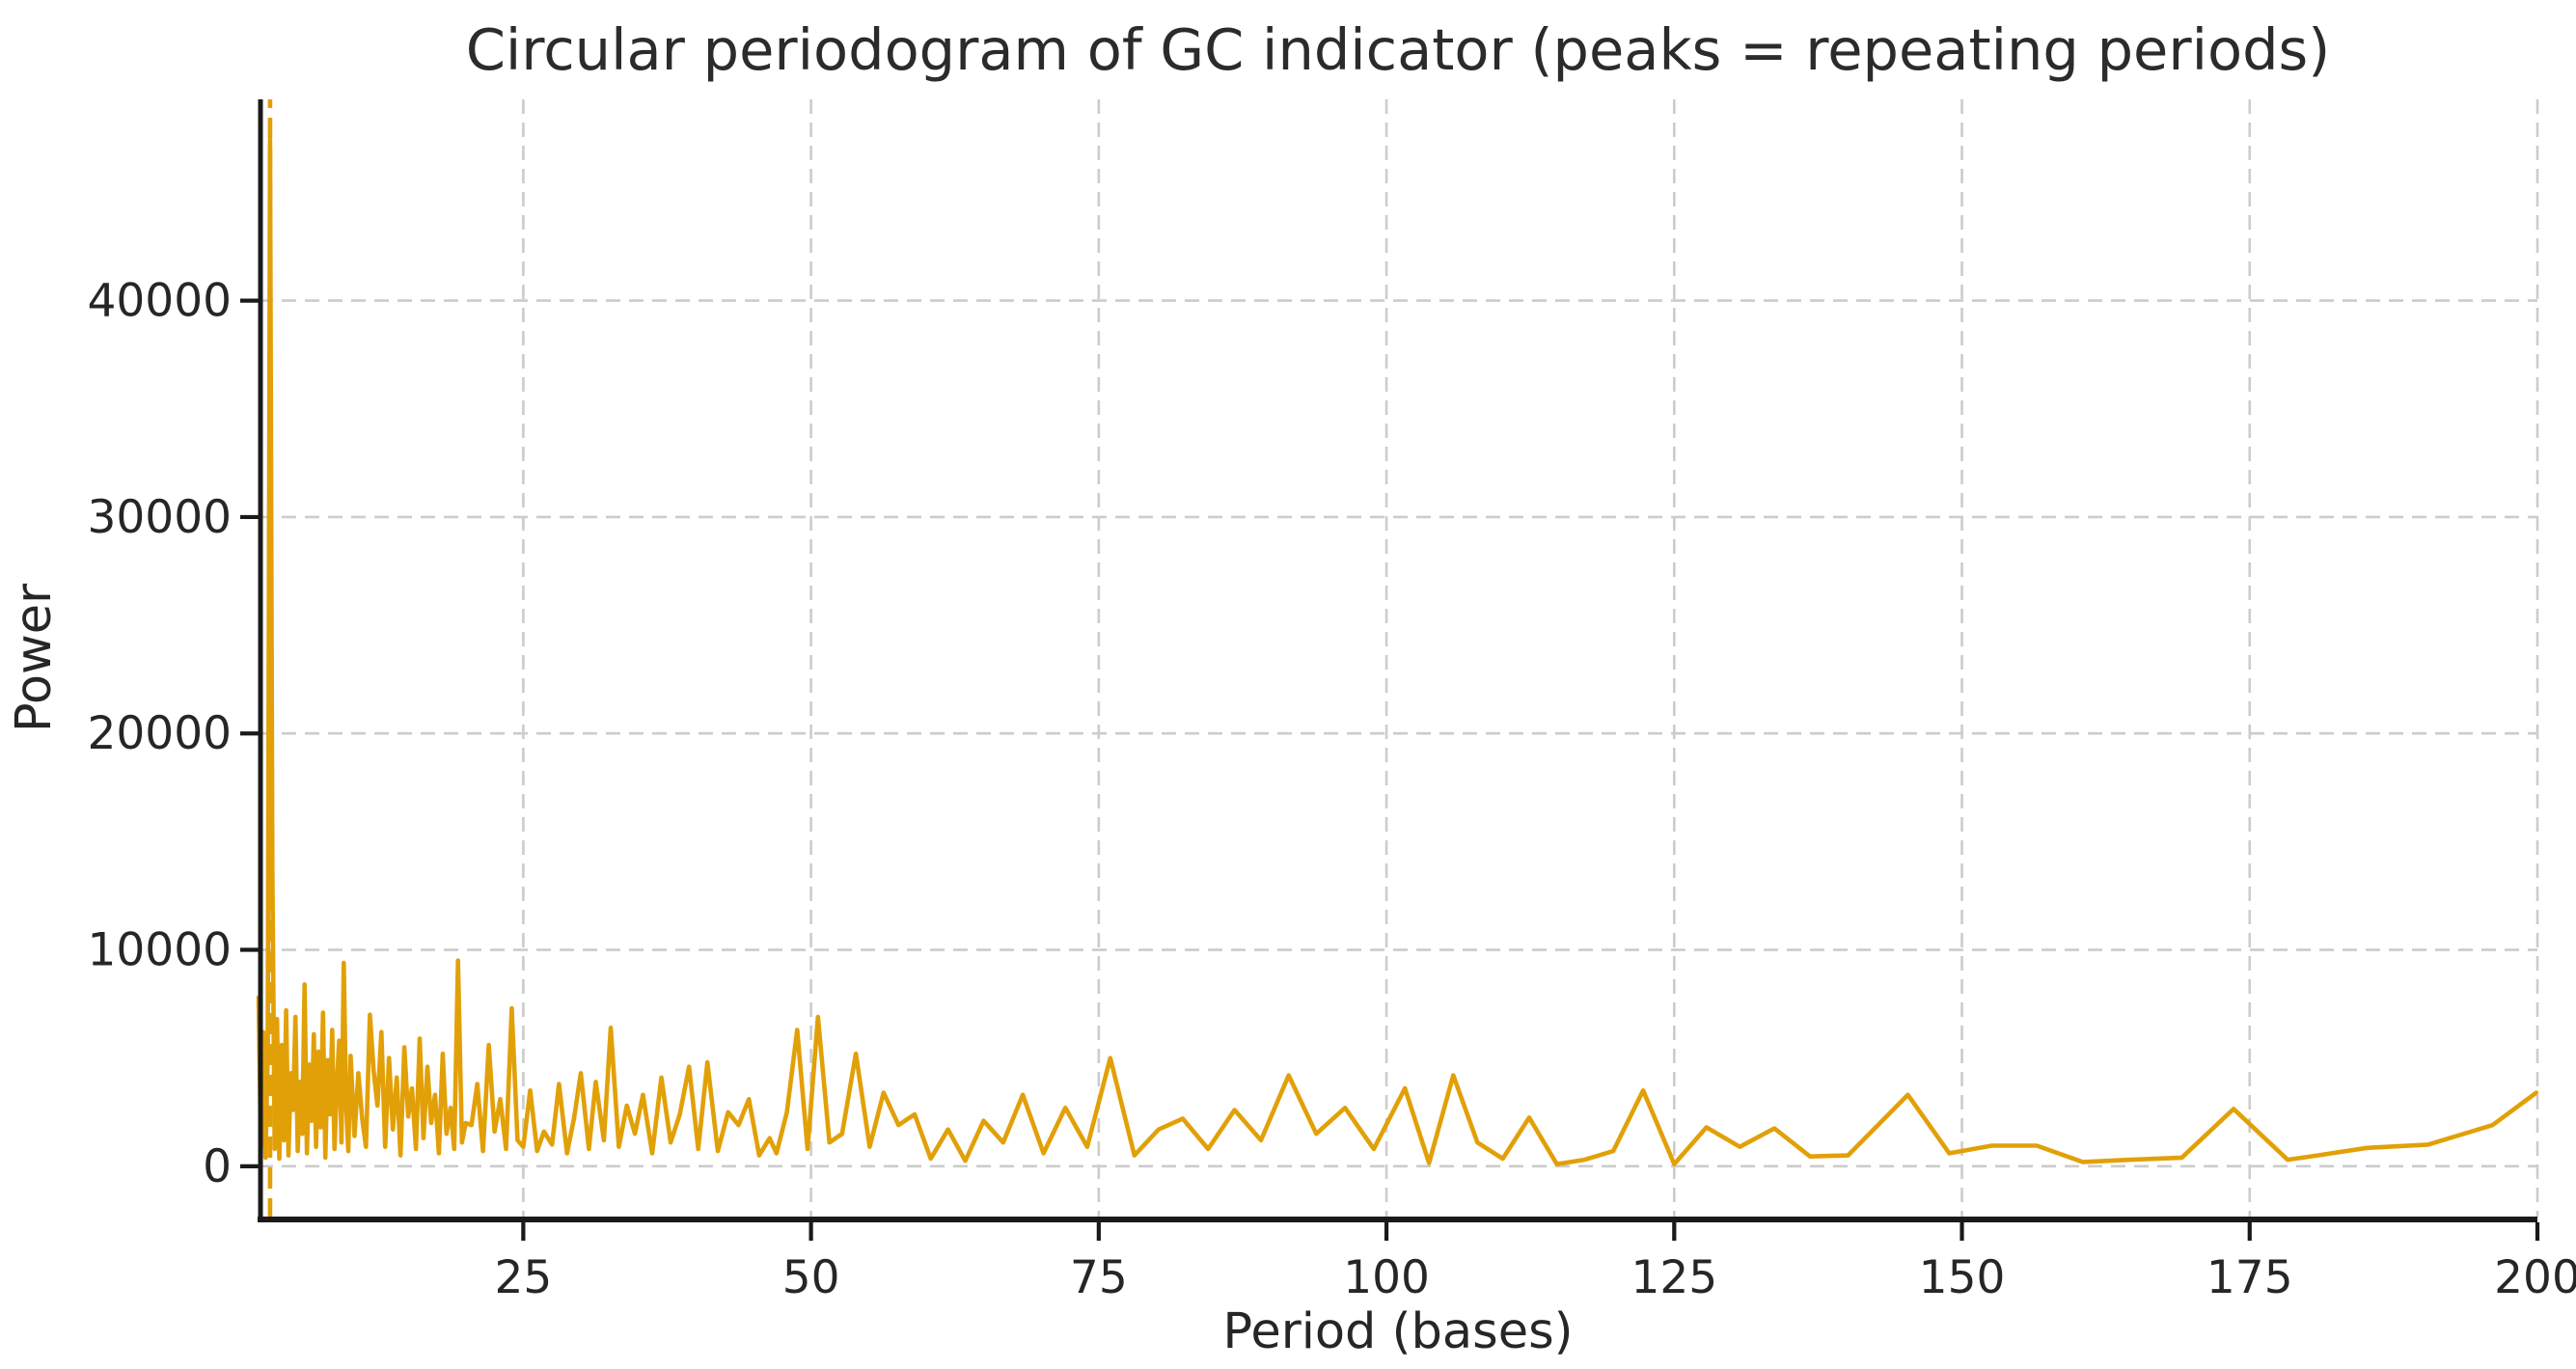 This screenshot has height=1369, width=2576. What do you see at coordinates (217, 1166) in the screenshot?
I see `y-tick-label: 0` at bounding box center [217, 1166].